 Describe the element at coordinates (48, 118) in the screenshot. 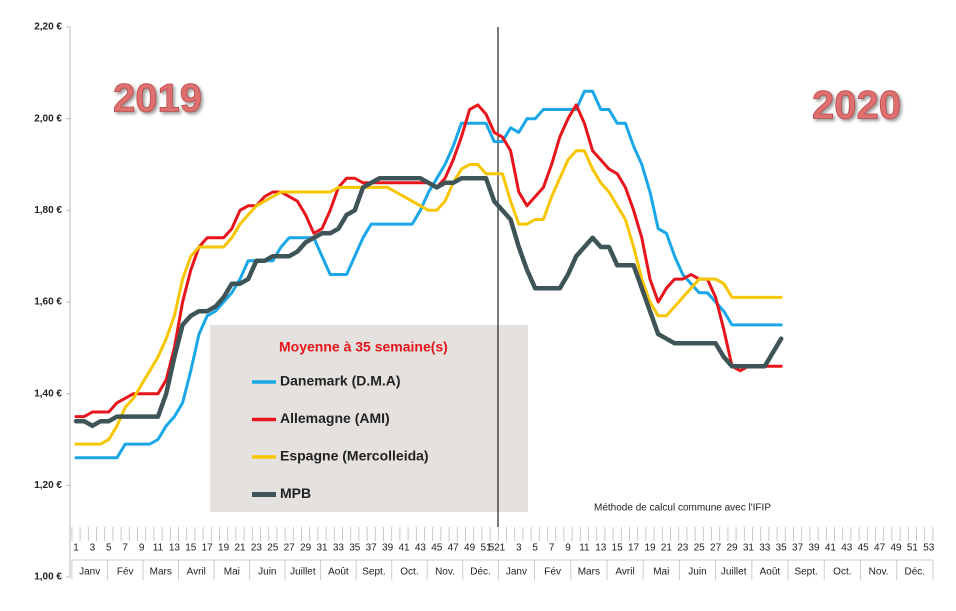

I see `y-tick-label: 2,00 €` at that location.